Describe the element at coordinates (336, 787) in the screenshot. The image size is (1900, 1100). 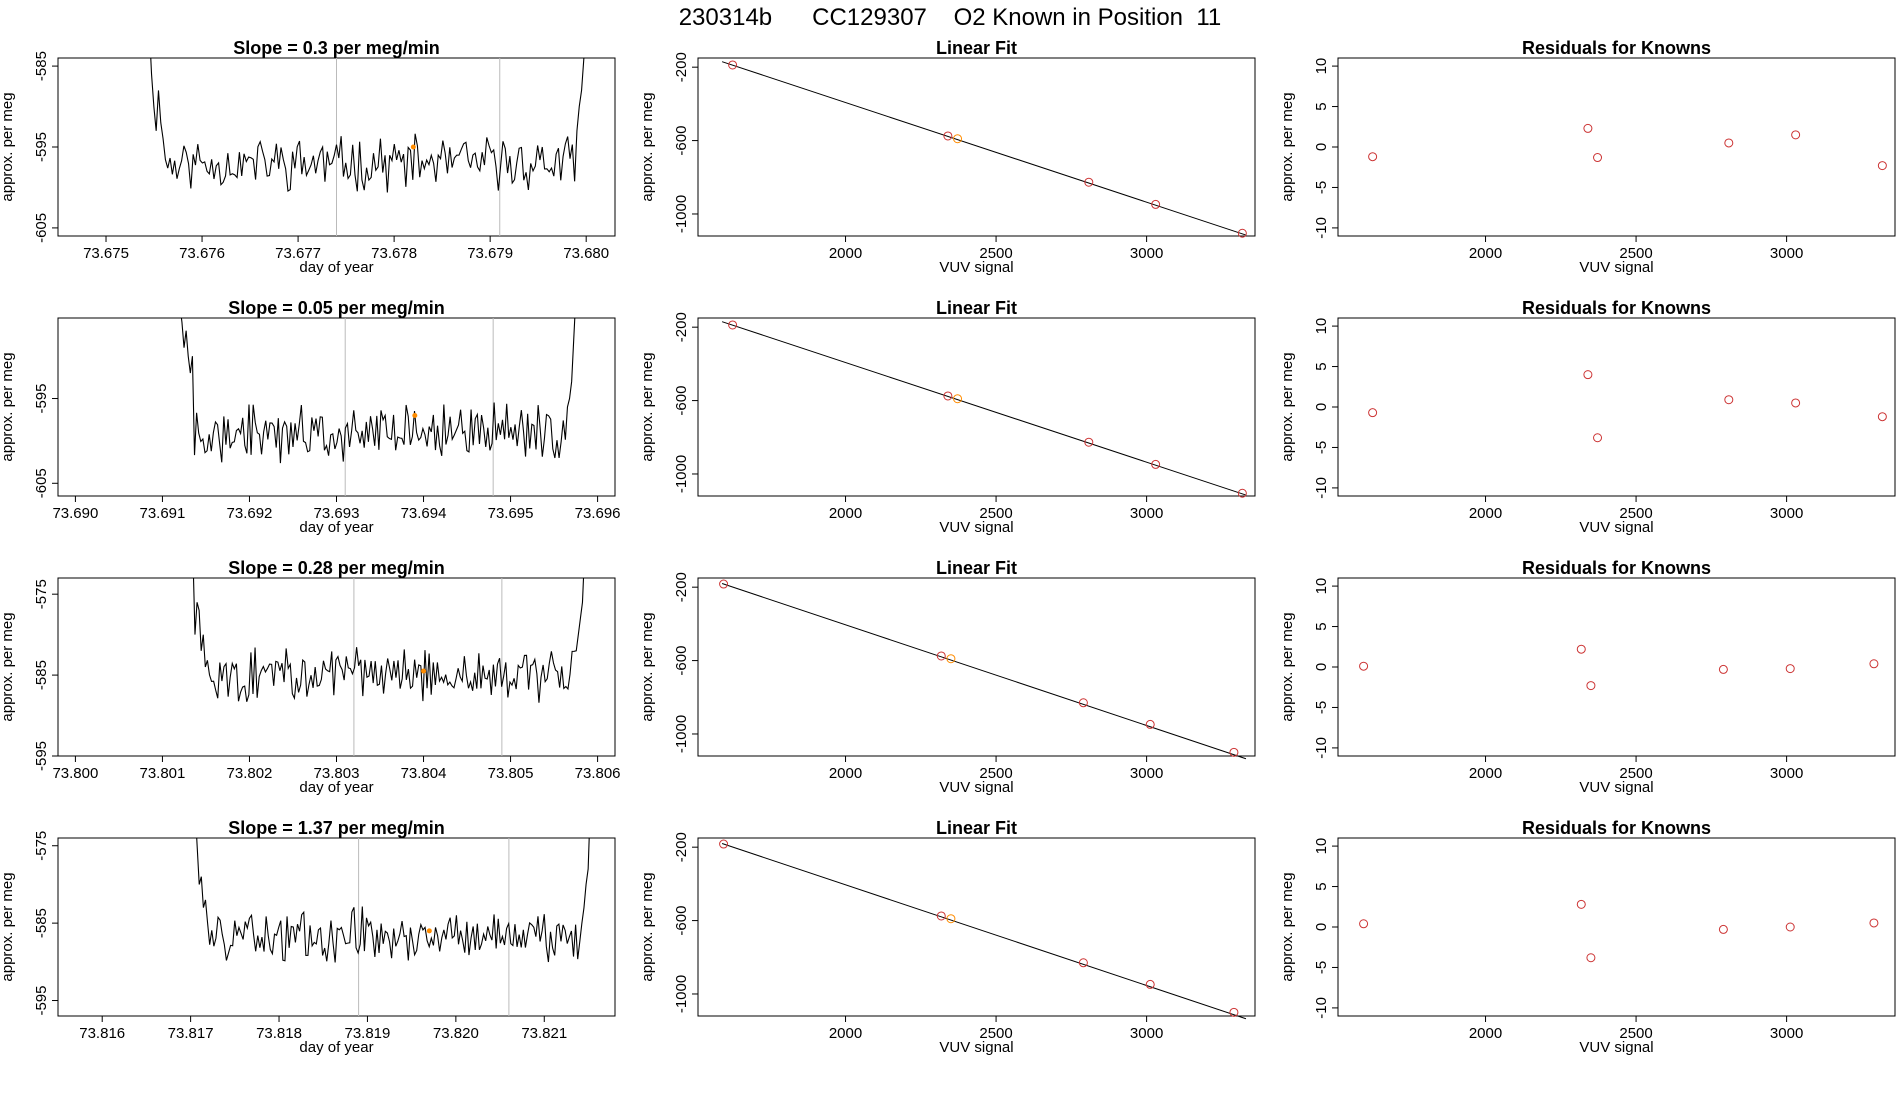
I see `row3-time-plot-xlabel: day of year` at that location.